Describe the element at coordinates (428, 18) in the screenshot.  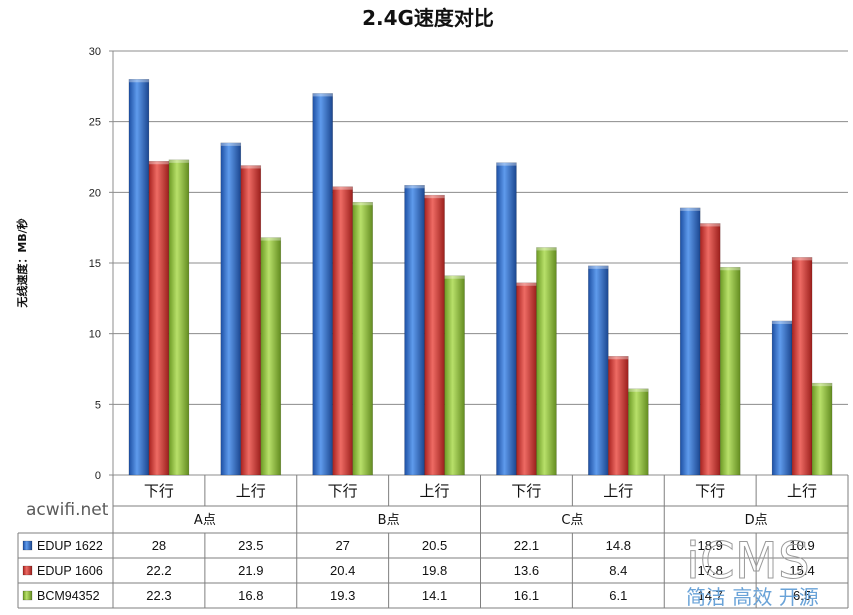
I see `chart-title: 2.4G速度对比` at that location.